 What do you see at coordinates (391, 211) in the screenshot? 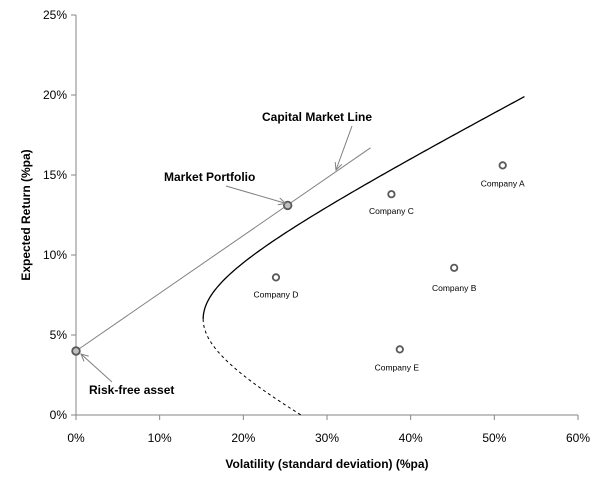
I see `company-c-label: Company C` at bounding box center [391, 211].